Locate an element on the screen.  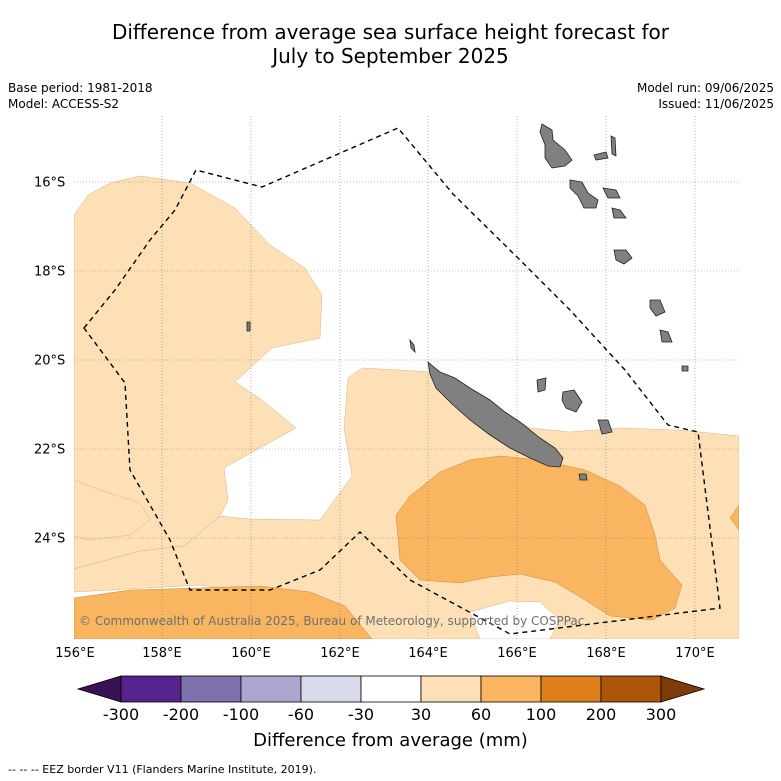
ile-des-pins is located at coordinates (583, 477).